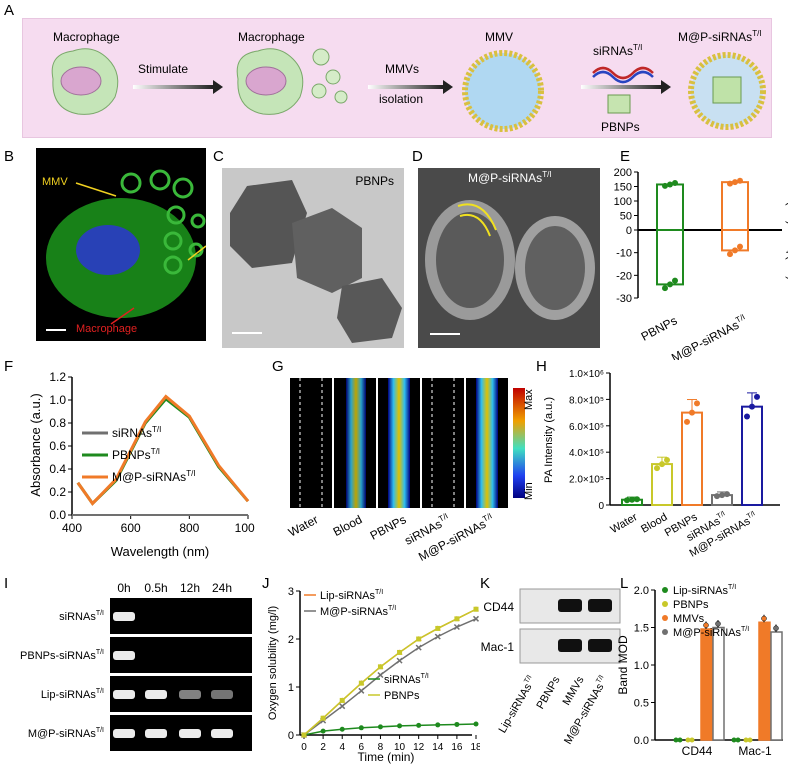  Describe the element at coordinates (72, 694) in the screenshot. I see `i-row-label: Lip-siRNAsT/I` at that location.